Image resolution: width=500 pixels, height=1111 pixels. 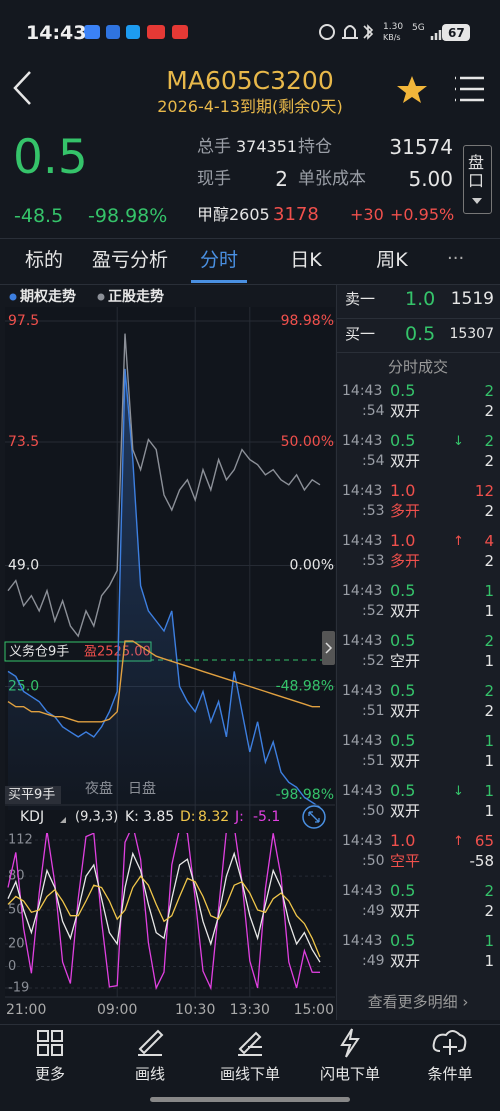 I want to click on kdj-name: K:, so click(x=132, y=817).